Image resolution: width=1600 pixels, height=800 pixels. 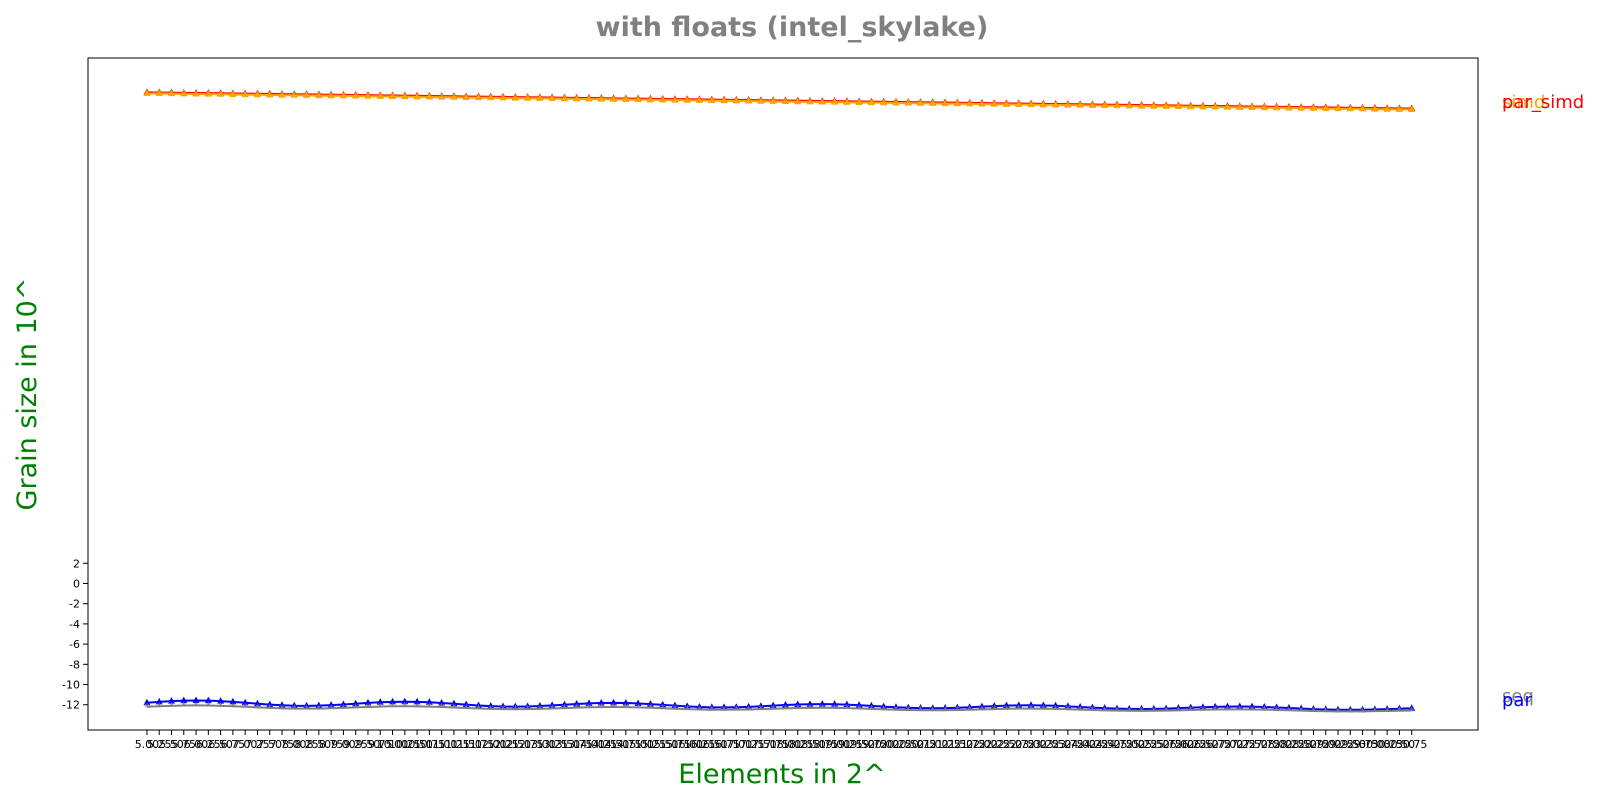 What do you see at coordinates (1412, 744) in the screenshot?
I see `x-tick-label: 30.75` at bounding box center [1412, 744].